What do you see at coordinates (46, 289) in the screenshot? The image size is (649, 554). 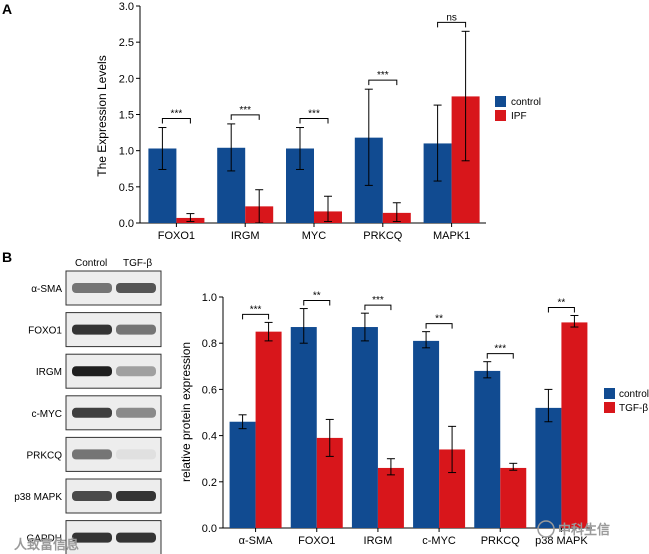 I see `blot-row-label-0: α-SMA` at bounding box center [46, 289].